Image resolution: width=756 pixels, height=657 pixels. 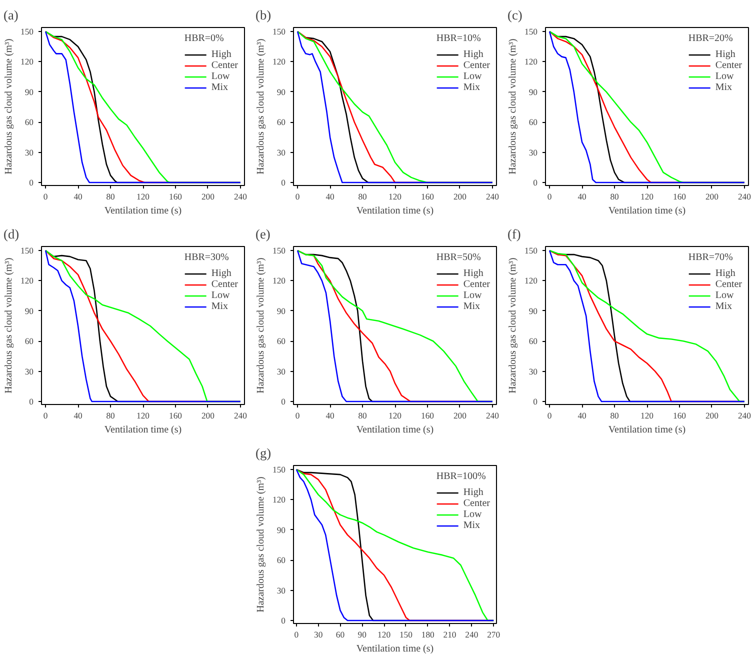 What do you see at coordinates (459, 38) in the screenshot?
I see `legend-title: HBR=10%` at bounding box center [459, 38].